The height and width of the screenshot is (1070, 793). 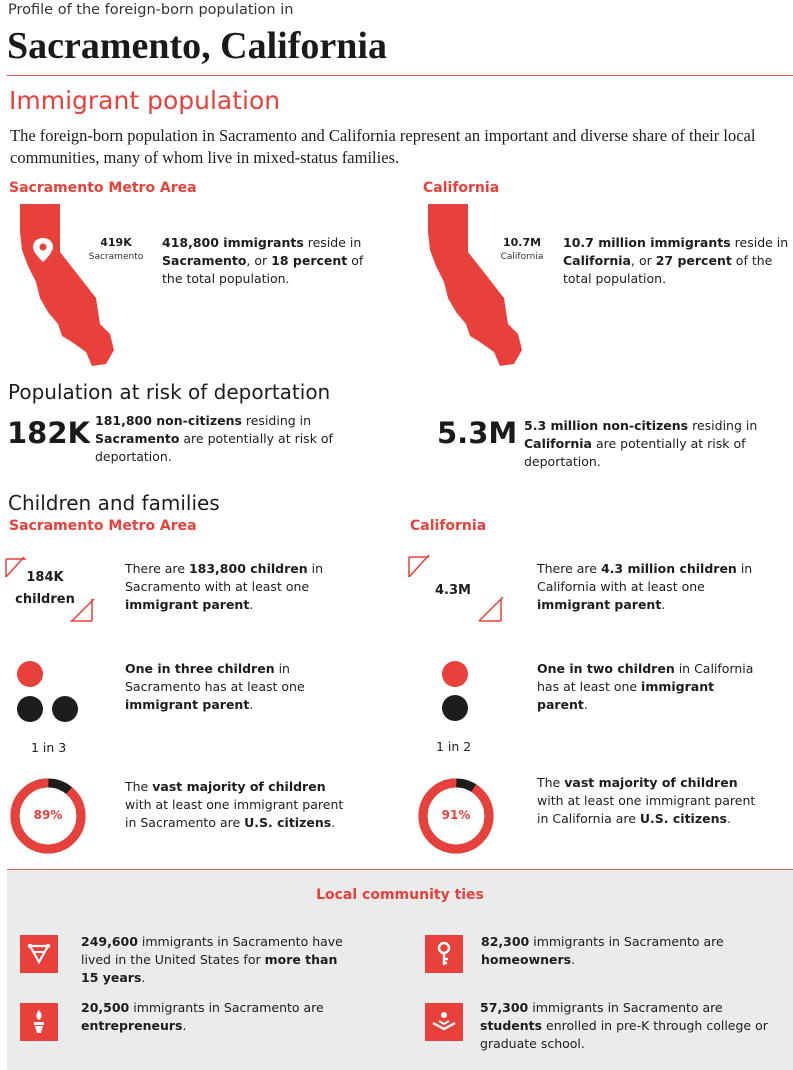 I want to click on community-ties-divider, so click(x=400, y=869).